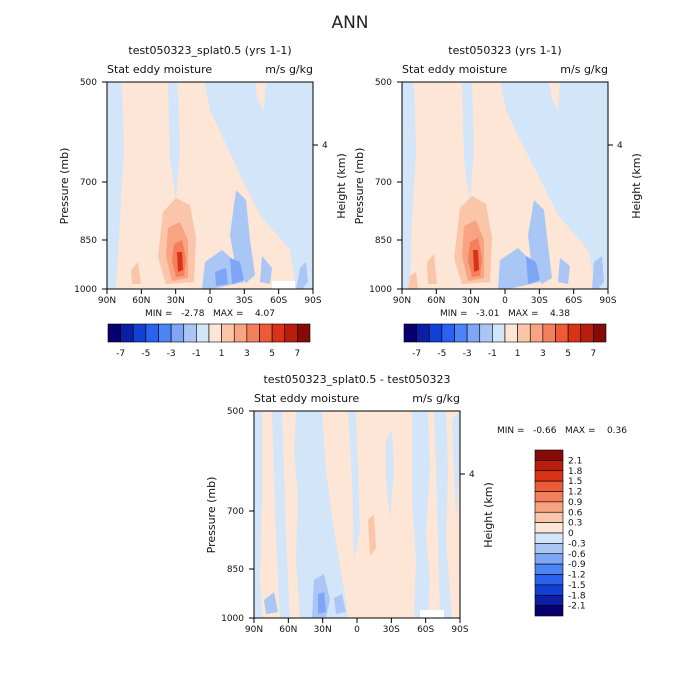  What do you see at coordinates (356, 379) in the screenshot?
I see `panel-3-title: test050323_splat0.5 - test050323` at bounding box center [356, 379].